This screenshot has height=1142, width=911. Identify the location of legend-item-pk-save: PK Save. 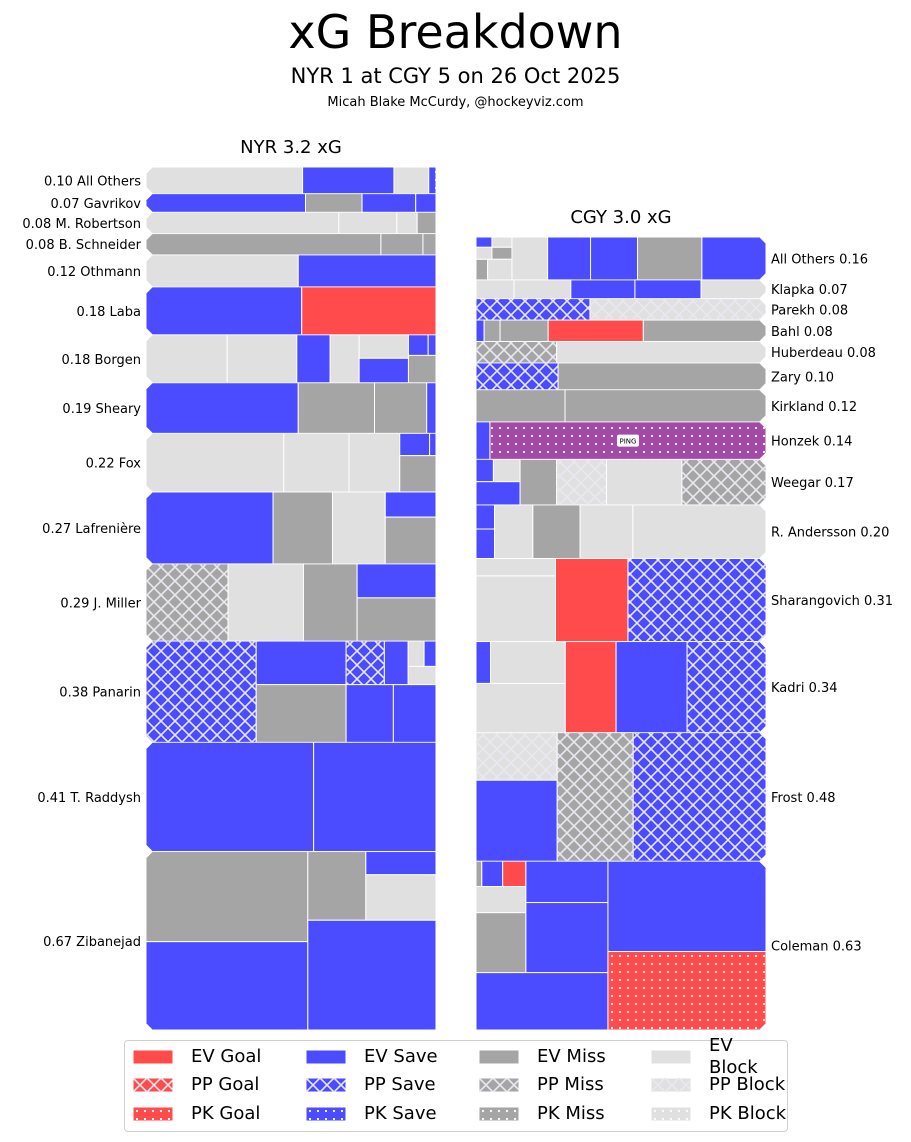
(371, 1114).